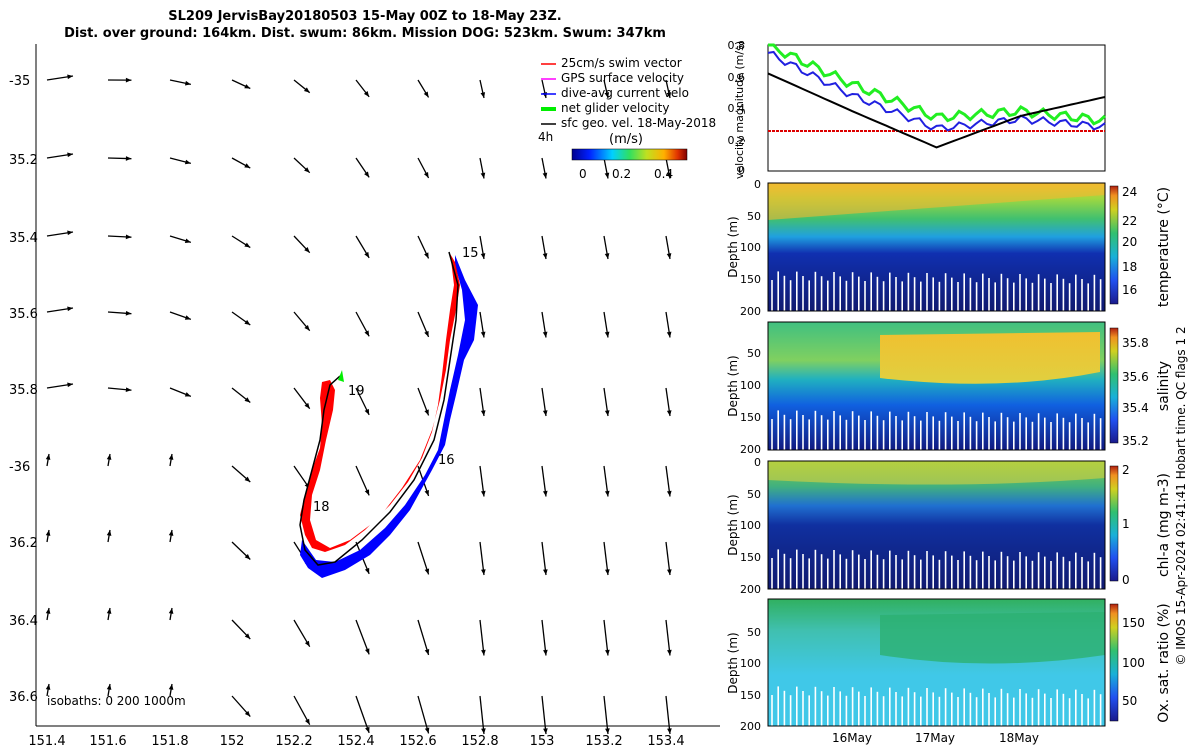 The height and width of the screenshot is (750, 1200). What do you see at coordinates (1129, 290) in the screenshot?
I see `cb-tick: 16` at bounding box center [1129, 290].